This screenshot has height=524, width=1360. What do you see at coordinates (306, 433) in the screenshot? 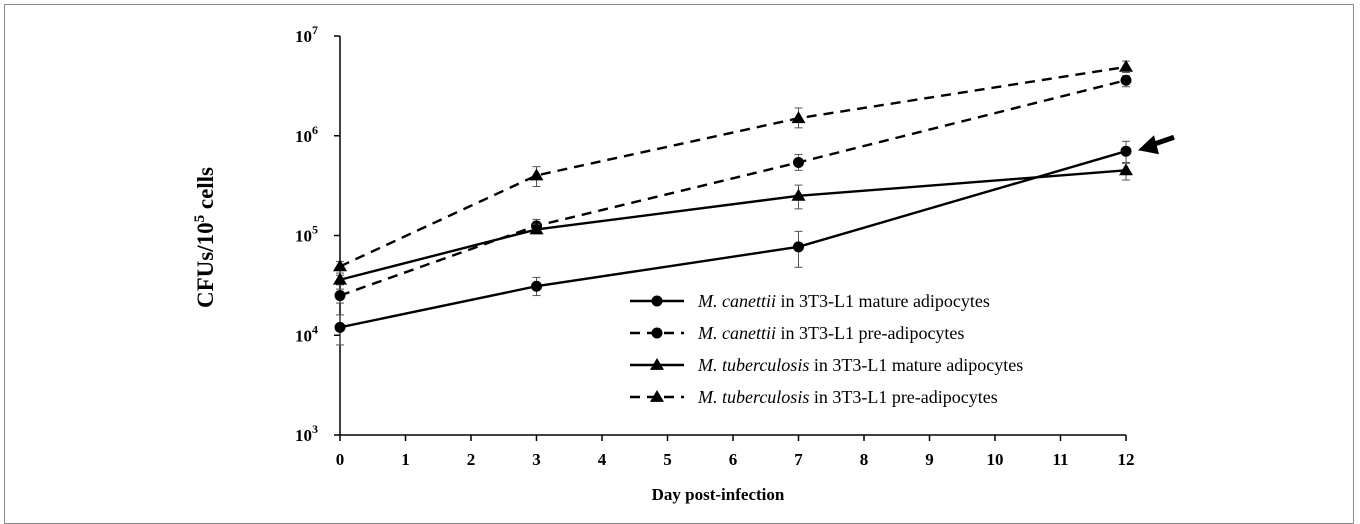
I see `y-tick-label: 10³` at bounding box center [306, 433].